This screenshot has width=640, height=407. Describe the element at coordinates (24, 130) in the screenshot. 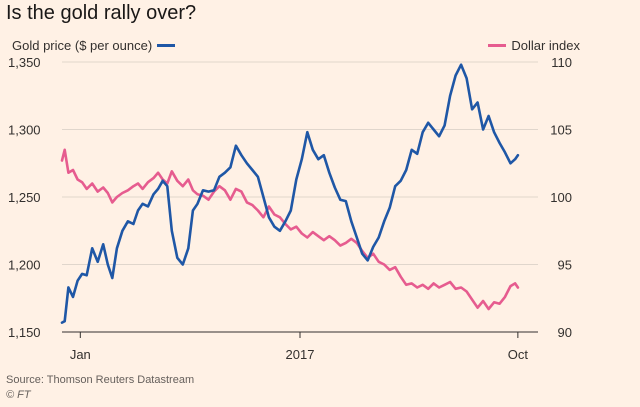

I see `y-left-tick-label: 1,300` at that location.